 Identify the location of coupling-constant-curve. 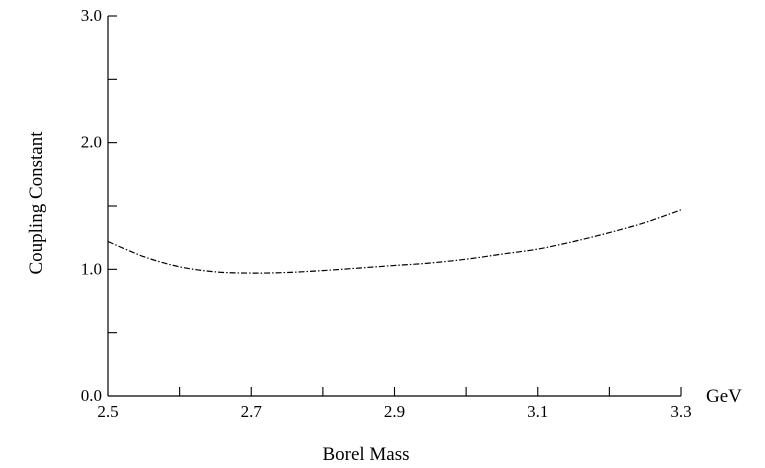
(394, 241).